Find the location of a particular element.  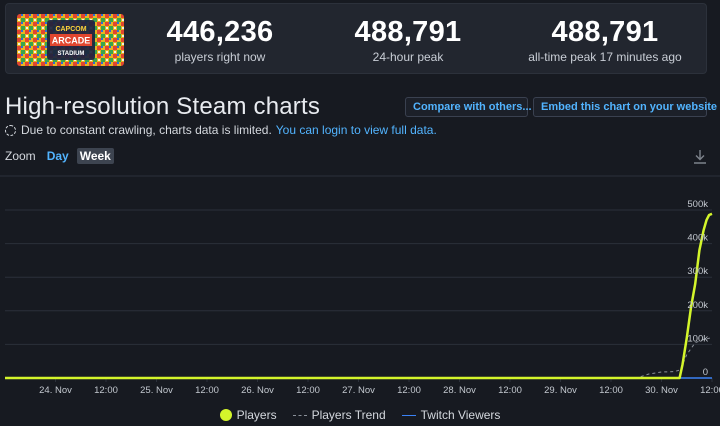

legend-label-twitch-viewers: Twitch Viewers is located at coordinates (460, 415).